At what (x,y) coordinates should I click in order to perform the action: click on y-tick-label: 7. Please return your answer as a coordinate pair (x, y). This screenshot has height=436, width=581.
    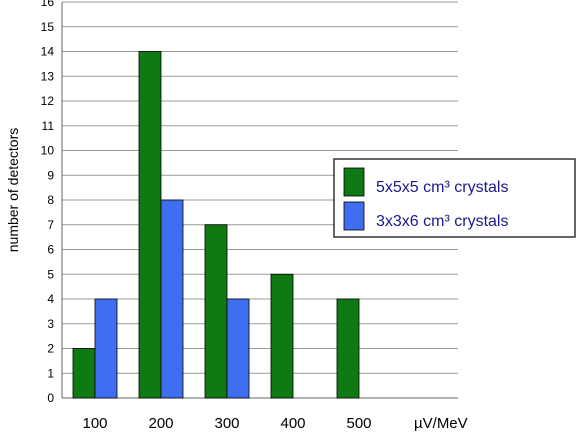
    Looking at the image, I should click on (50, 225).